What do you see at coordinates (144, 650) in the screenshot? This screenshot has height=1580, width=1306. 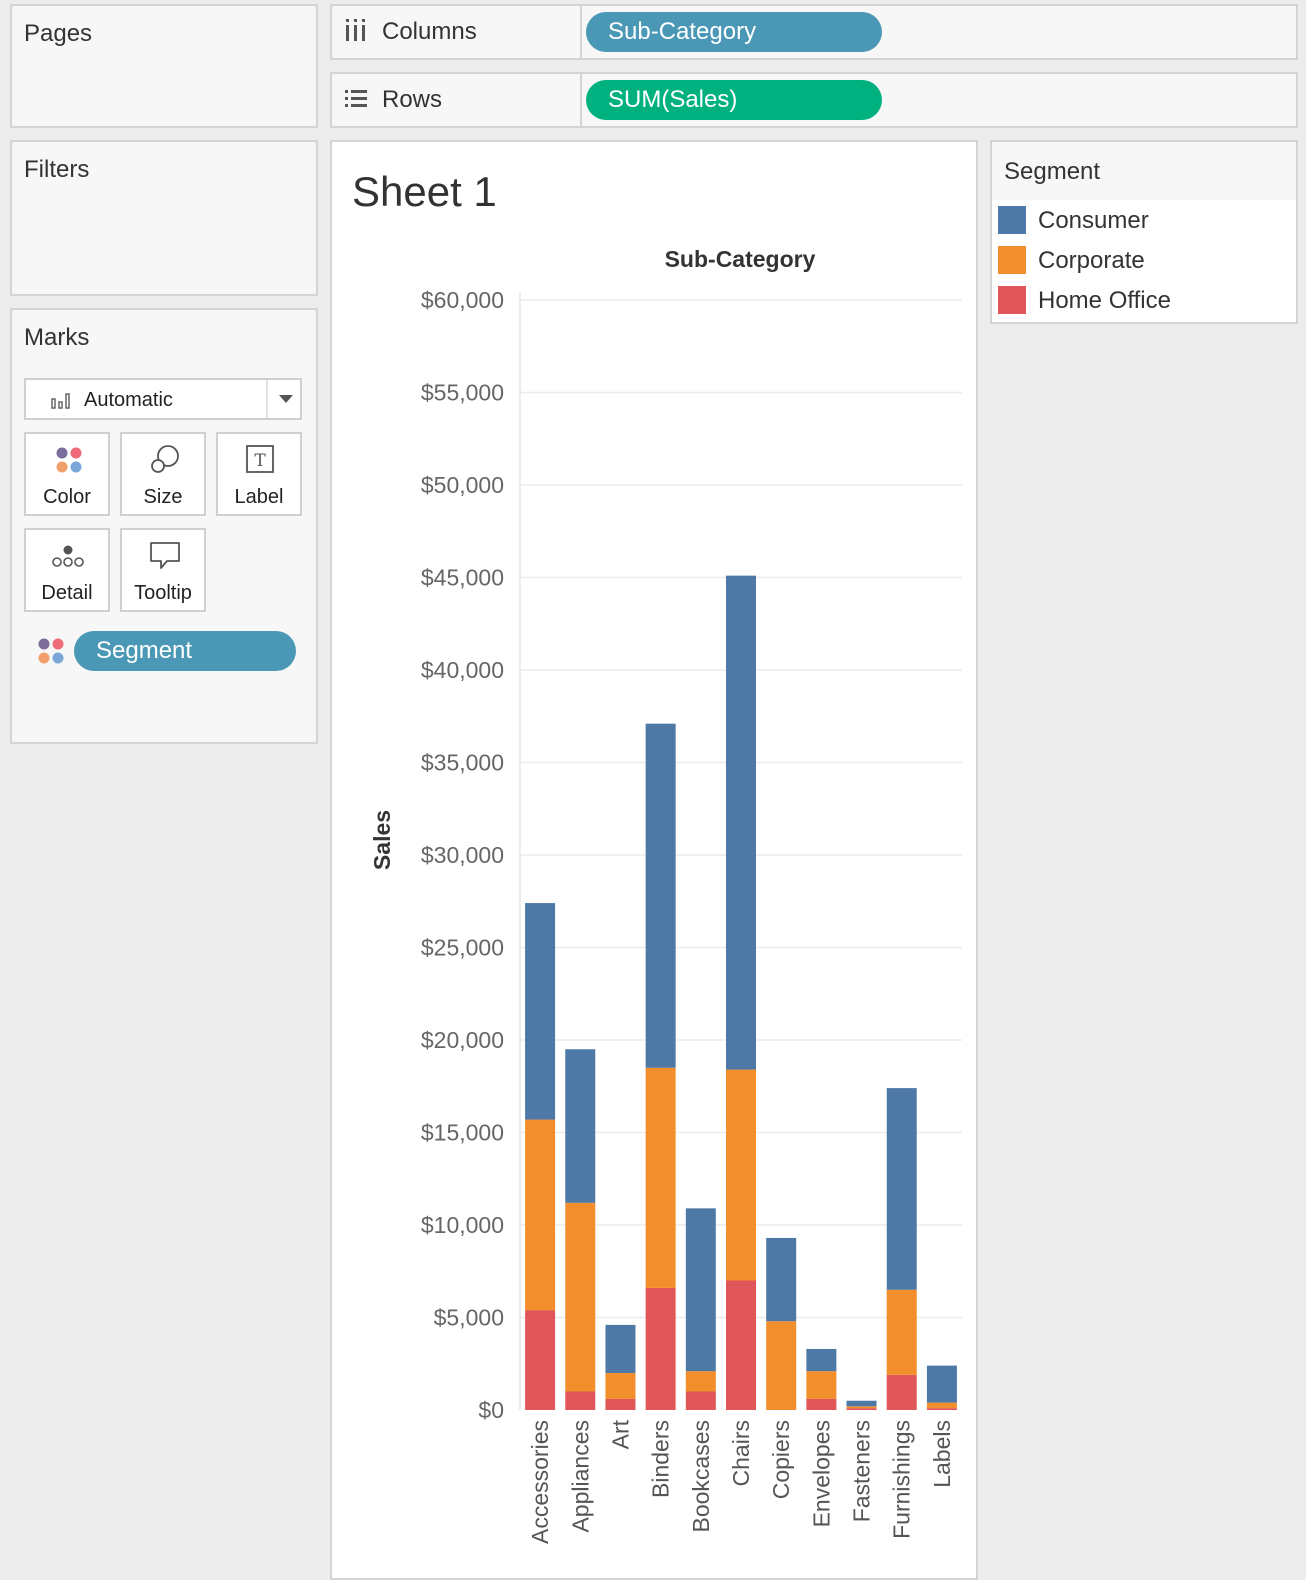 I see `segment-color-pill-label: Segment` at bounding box center [144, 650].